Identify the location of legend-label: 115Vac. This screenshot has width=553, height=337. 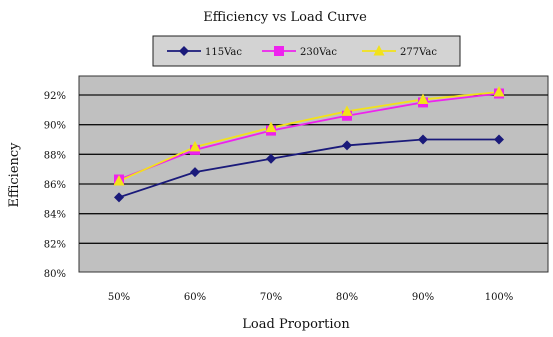
(223, 52).